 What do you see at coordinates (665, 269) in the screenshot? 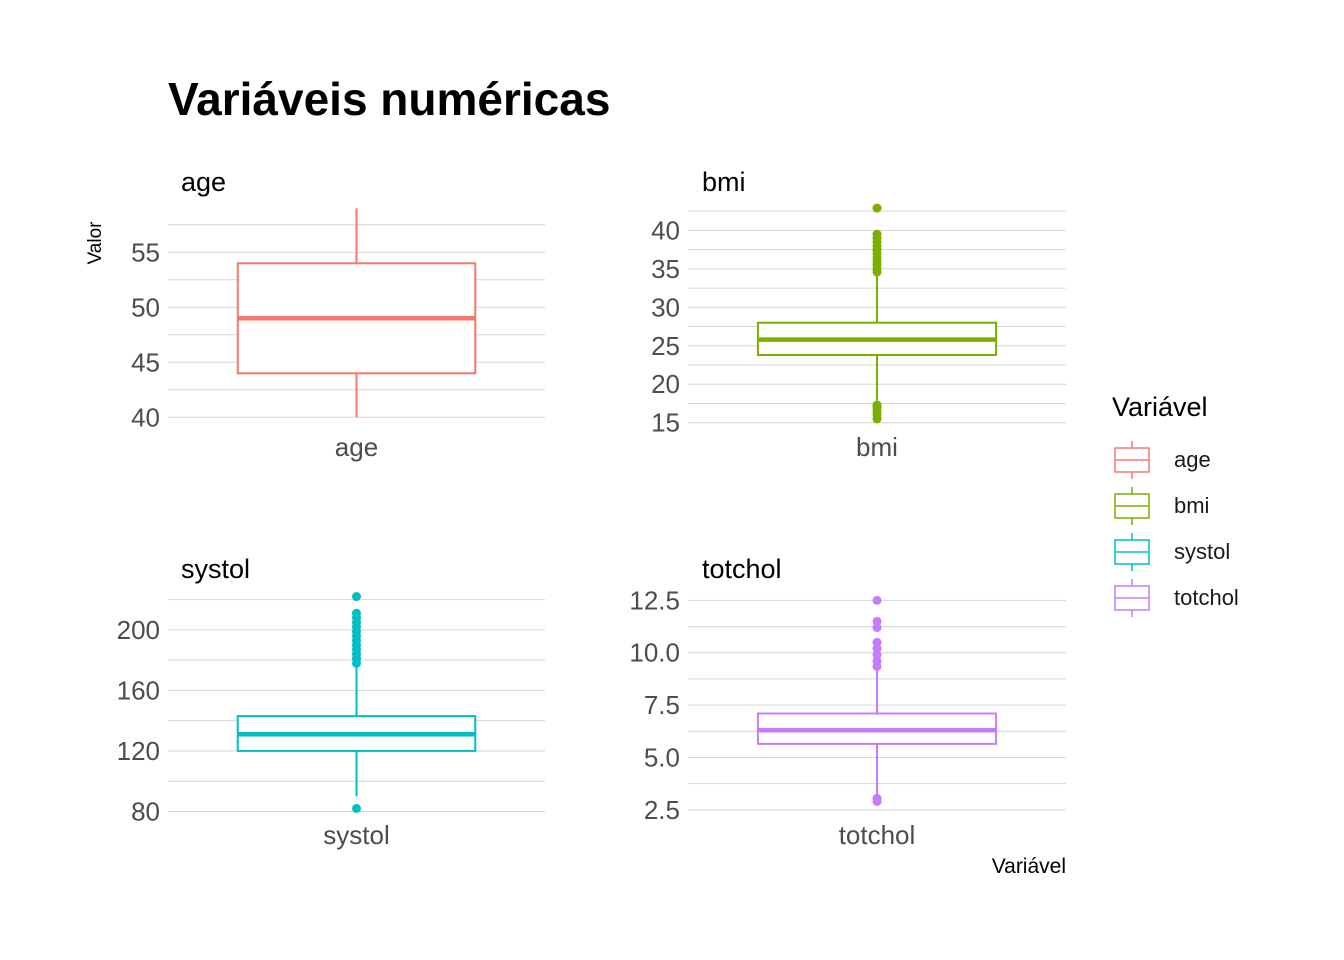
I see `y-tick-label: 35` at bounding box center [665, 269].